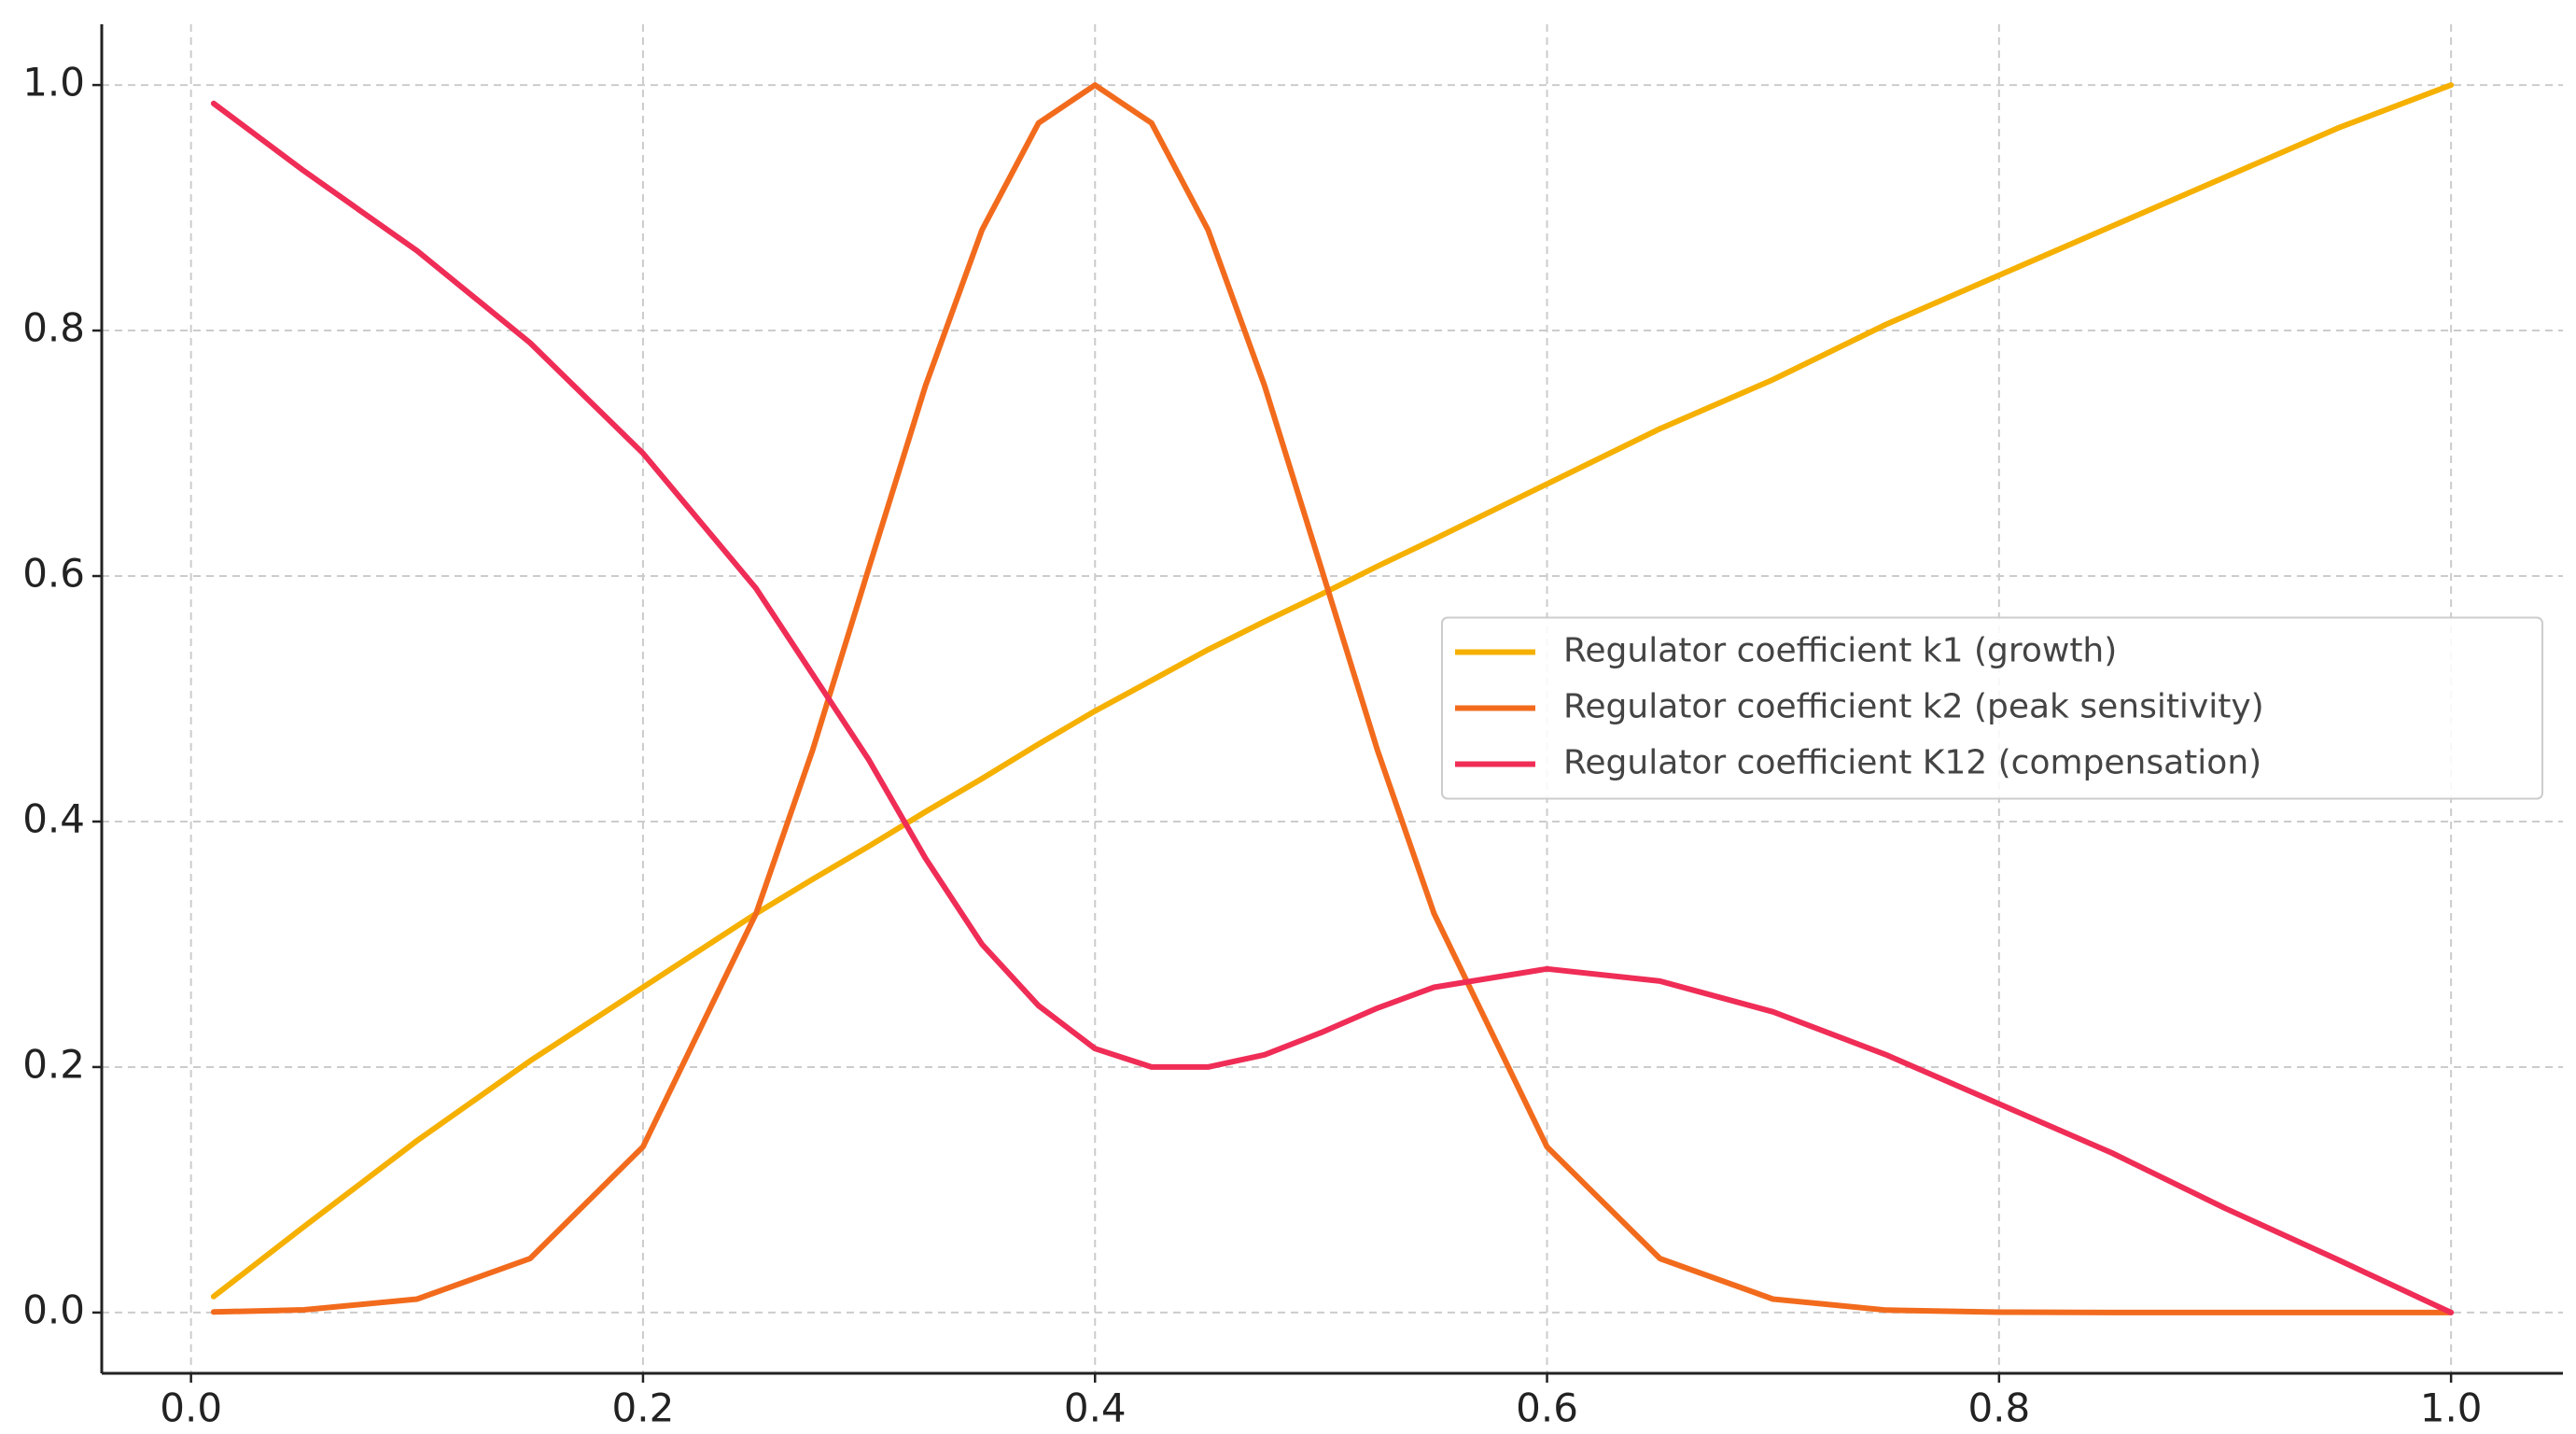 This screenshot has width=2576, height=1434. Describe the element at coordinates (191, 1408) in the screenshot. I see `x-tick-label: 0.0` at that location.